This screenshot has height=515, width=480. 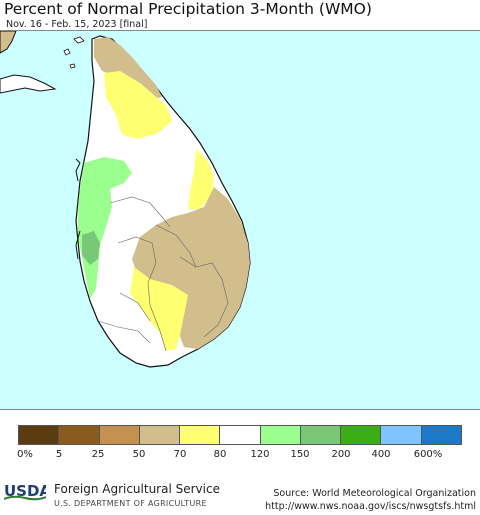 I want to click on east-yellow-region, so click(x=201, y=179).